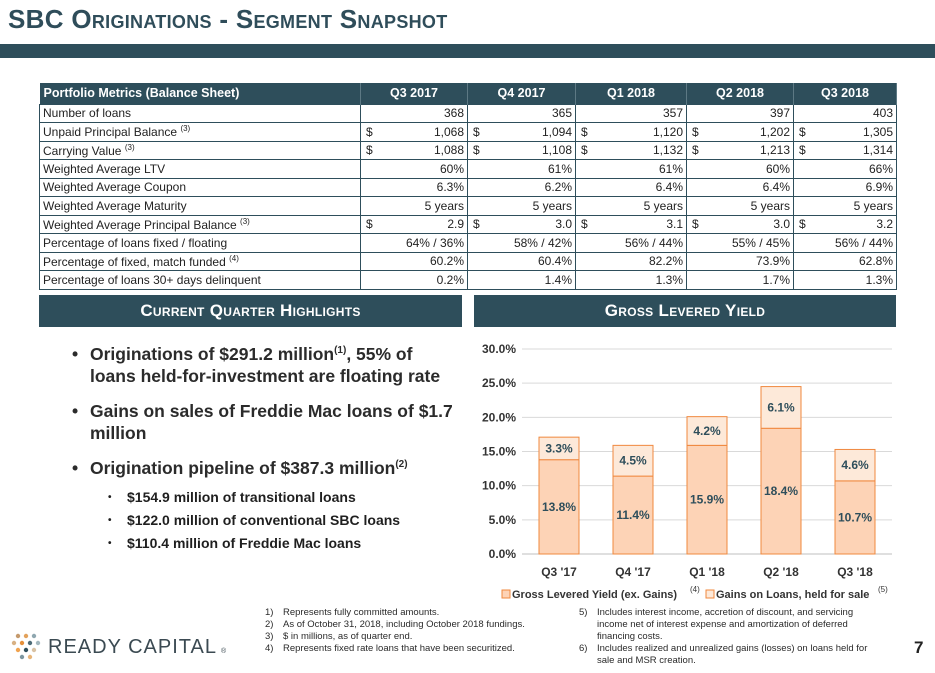  Describe the element at coordinates (740, 243) in the screenshot. I see `table-cell: 55% / 45%` at that location.